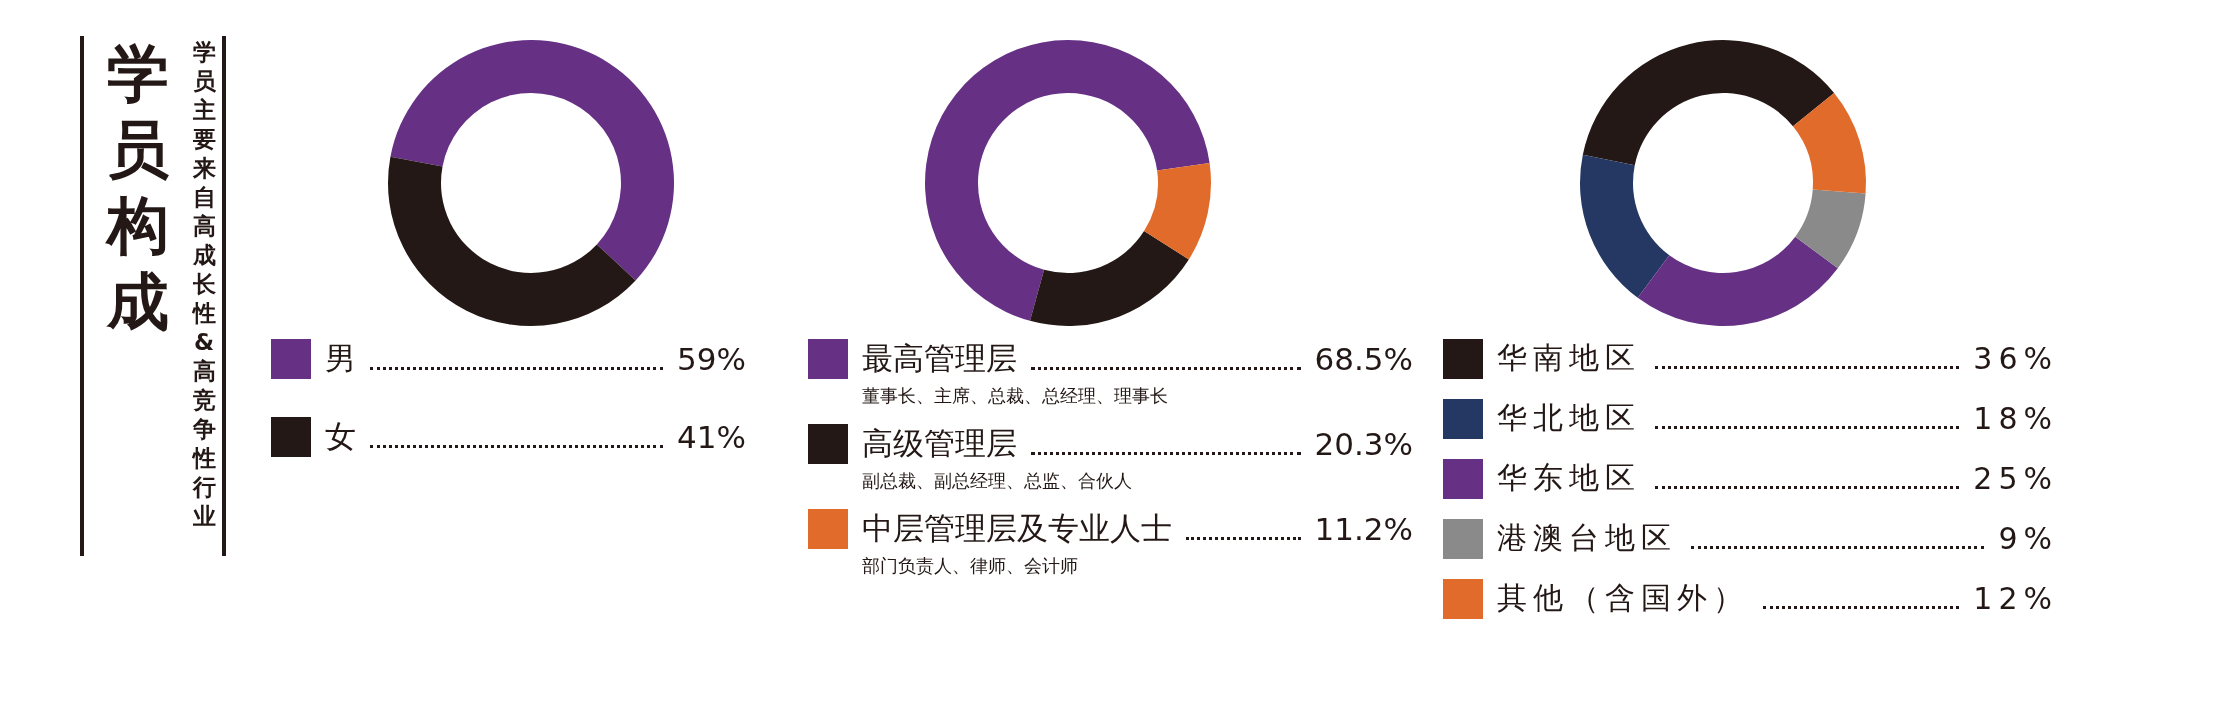 This screenshot has height=721, width=2214. What do you see at coordinates (939, 443) in the screenshot?
I see `legend-label: 高级管理层` at bounding box center [939, 443].